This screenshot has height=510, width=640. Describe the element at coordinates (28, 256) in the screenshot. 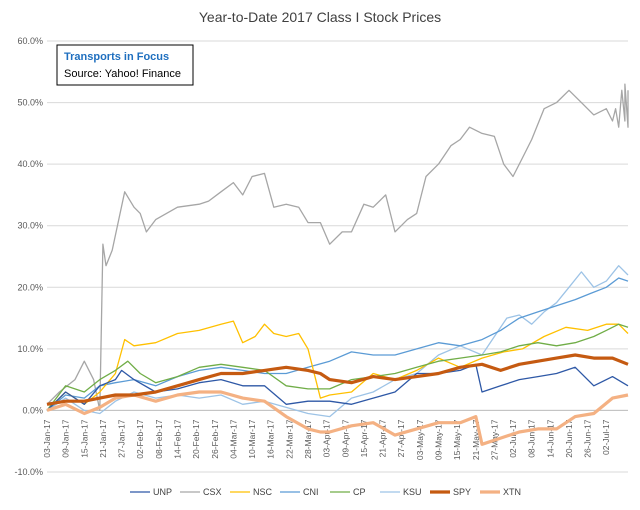

I see `y-axis-ticks: -10.0% 0.0% 10.0% 20.0% 30.0% 40.0% 50.0% 60.0%` at that location.